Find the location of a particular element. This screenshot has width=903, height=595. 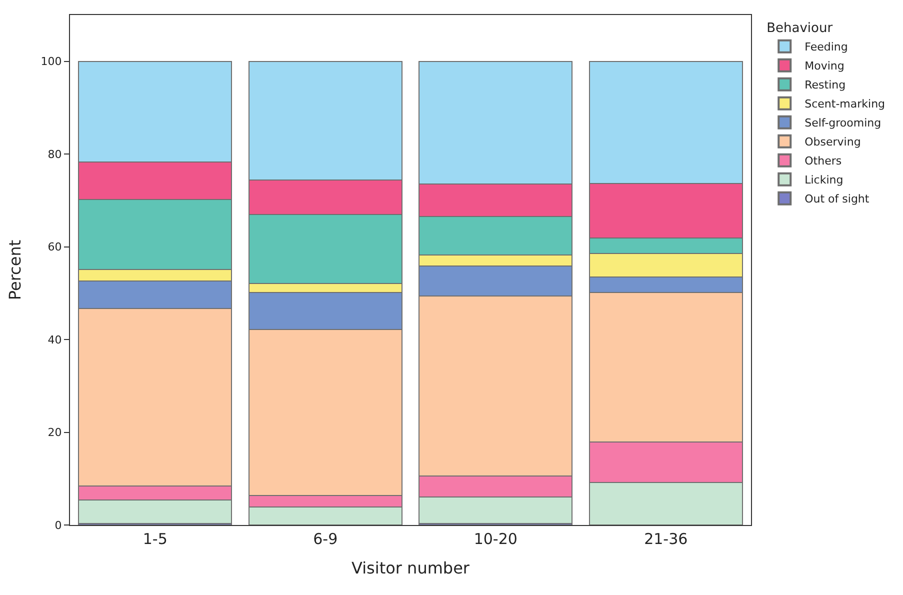

legend-label: Resting is located at coordinates (825, 85).